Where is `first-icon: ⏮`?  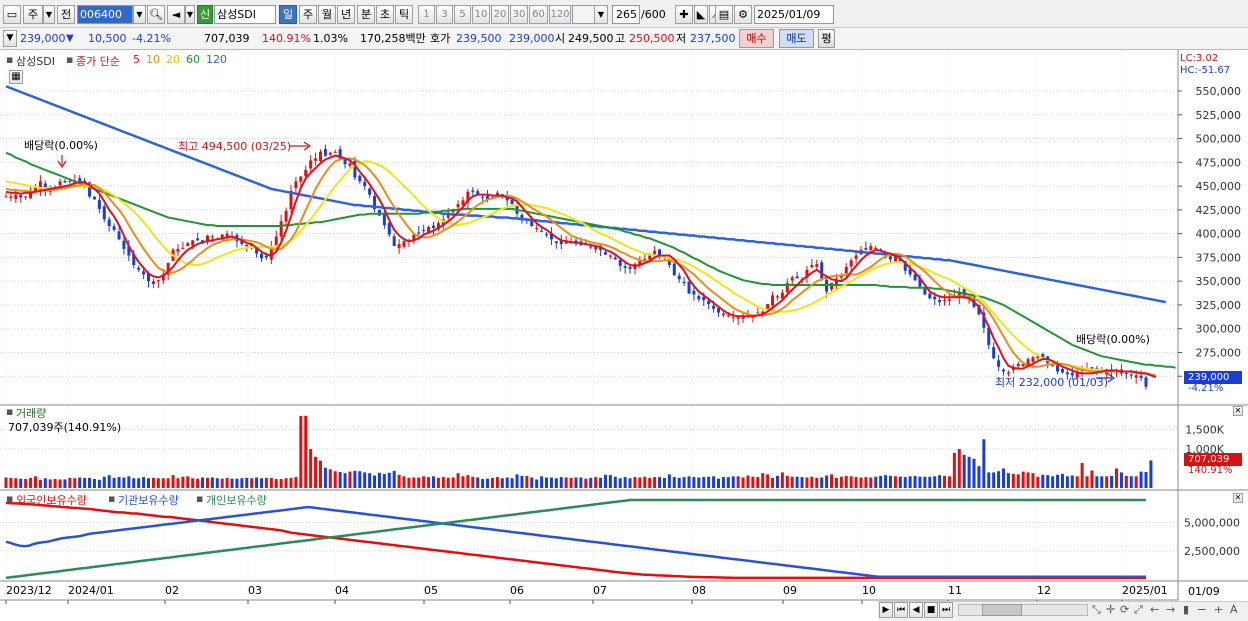 first-icon: ⏮ is located at coordinates (901, 610).